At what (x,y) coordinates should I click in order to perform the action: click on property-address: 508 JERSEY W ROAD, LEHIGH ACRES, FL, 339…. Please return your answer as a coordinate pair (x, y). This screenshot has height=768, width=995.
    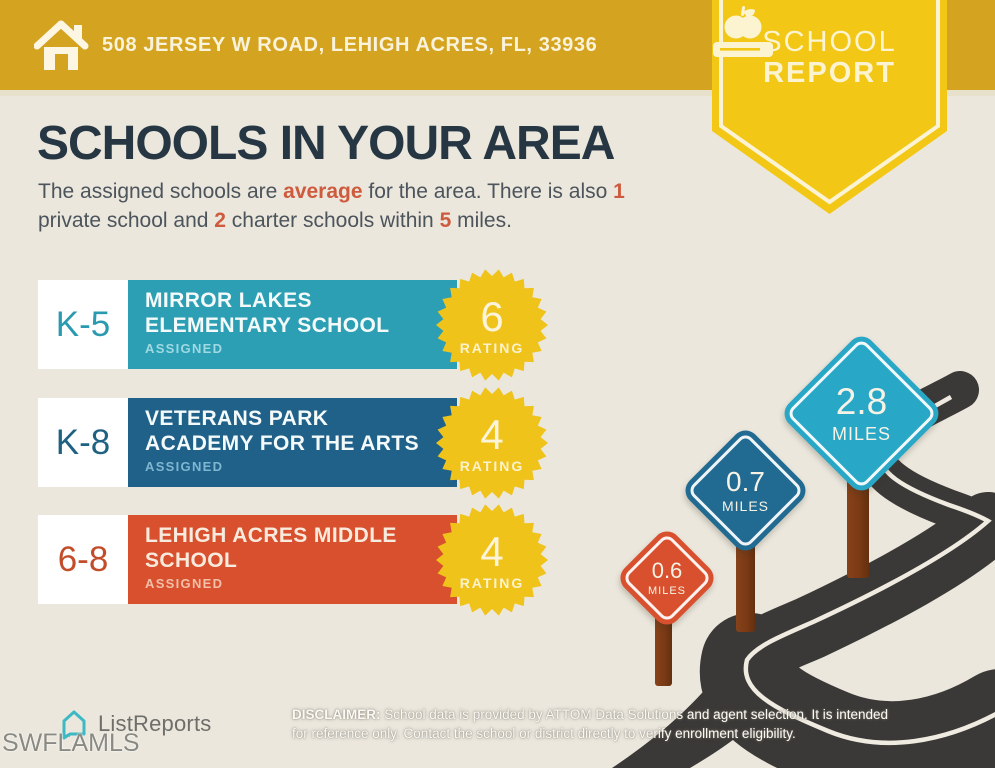
    Looking at the image, I should click on (350, 45).